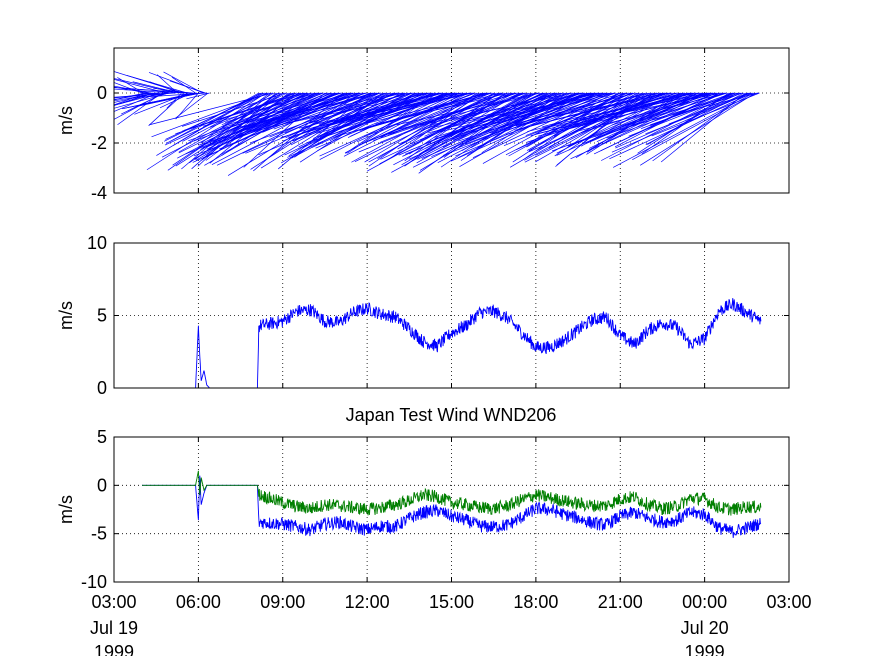  Describe the element at coordinates (198, 602) in the screenshot. I see `x-tick-label: 06:00` at that location.